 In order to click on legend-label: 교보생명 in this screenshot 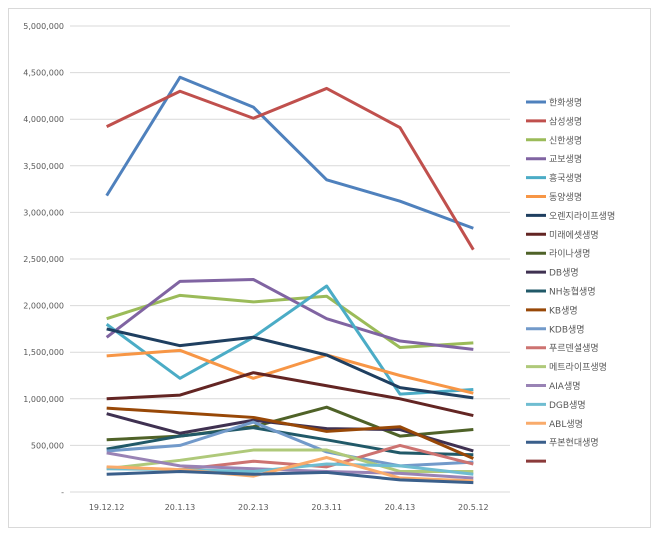, I will do `click(565, 159)`.